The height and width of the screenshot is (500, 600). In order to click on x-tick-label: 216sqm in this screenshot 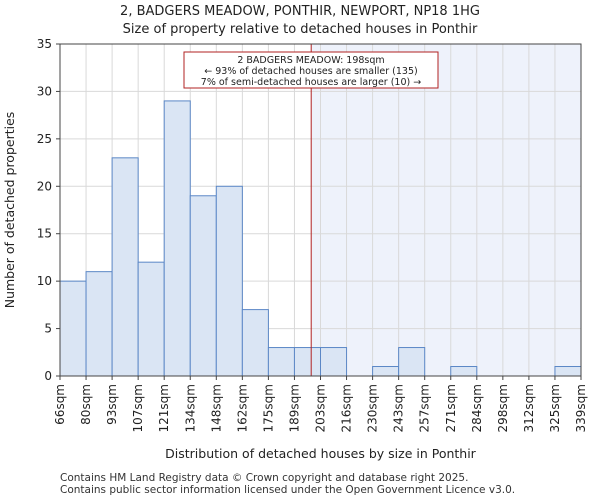, I will do `click(347, 408)`.